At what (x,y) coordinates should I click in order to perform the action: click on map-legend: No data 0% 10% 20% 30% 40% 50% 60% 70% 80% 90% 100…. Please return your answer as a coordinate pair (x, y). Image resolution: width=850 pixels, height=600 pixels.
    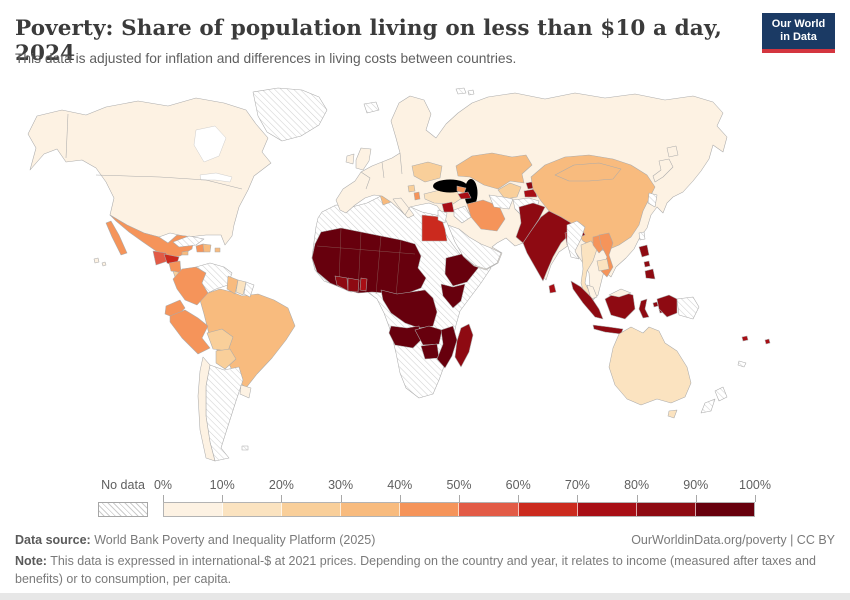
    Looking at the image, I should click on (434, 498).